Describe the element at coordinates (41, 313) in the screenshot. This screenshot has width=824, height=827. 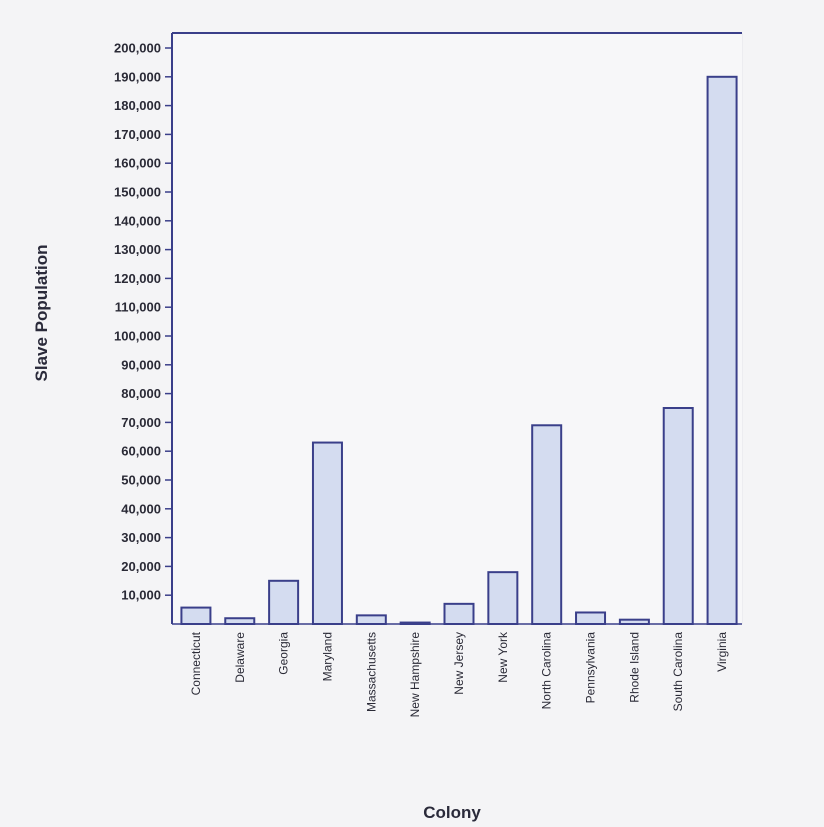
I see `y-axis-title: Slave Population` at that location.